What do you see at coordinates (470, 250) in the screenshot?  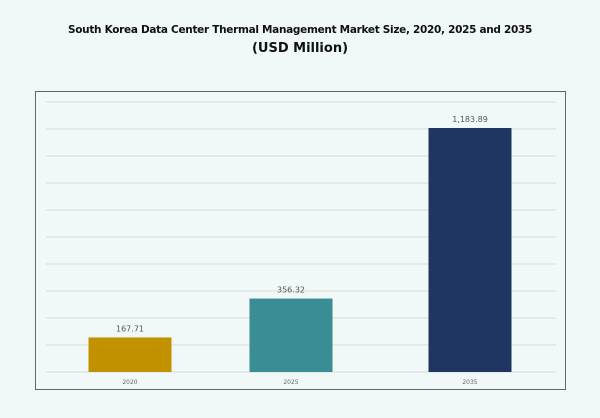 I see `bar-2035` at bounding box center [470, 250].